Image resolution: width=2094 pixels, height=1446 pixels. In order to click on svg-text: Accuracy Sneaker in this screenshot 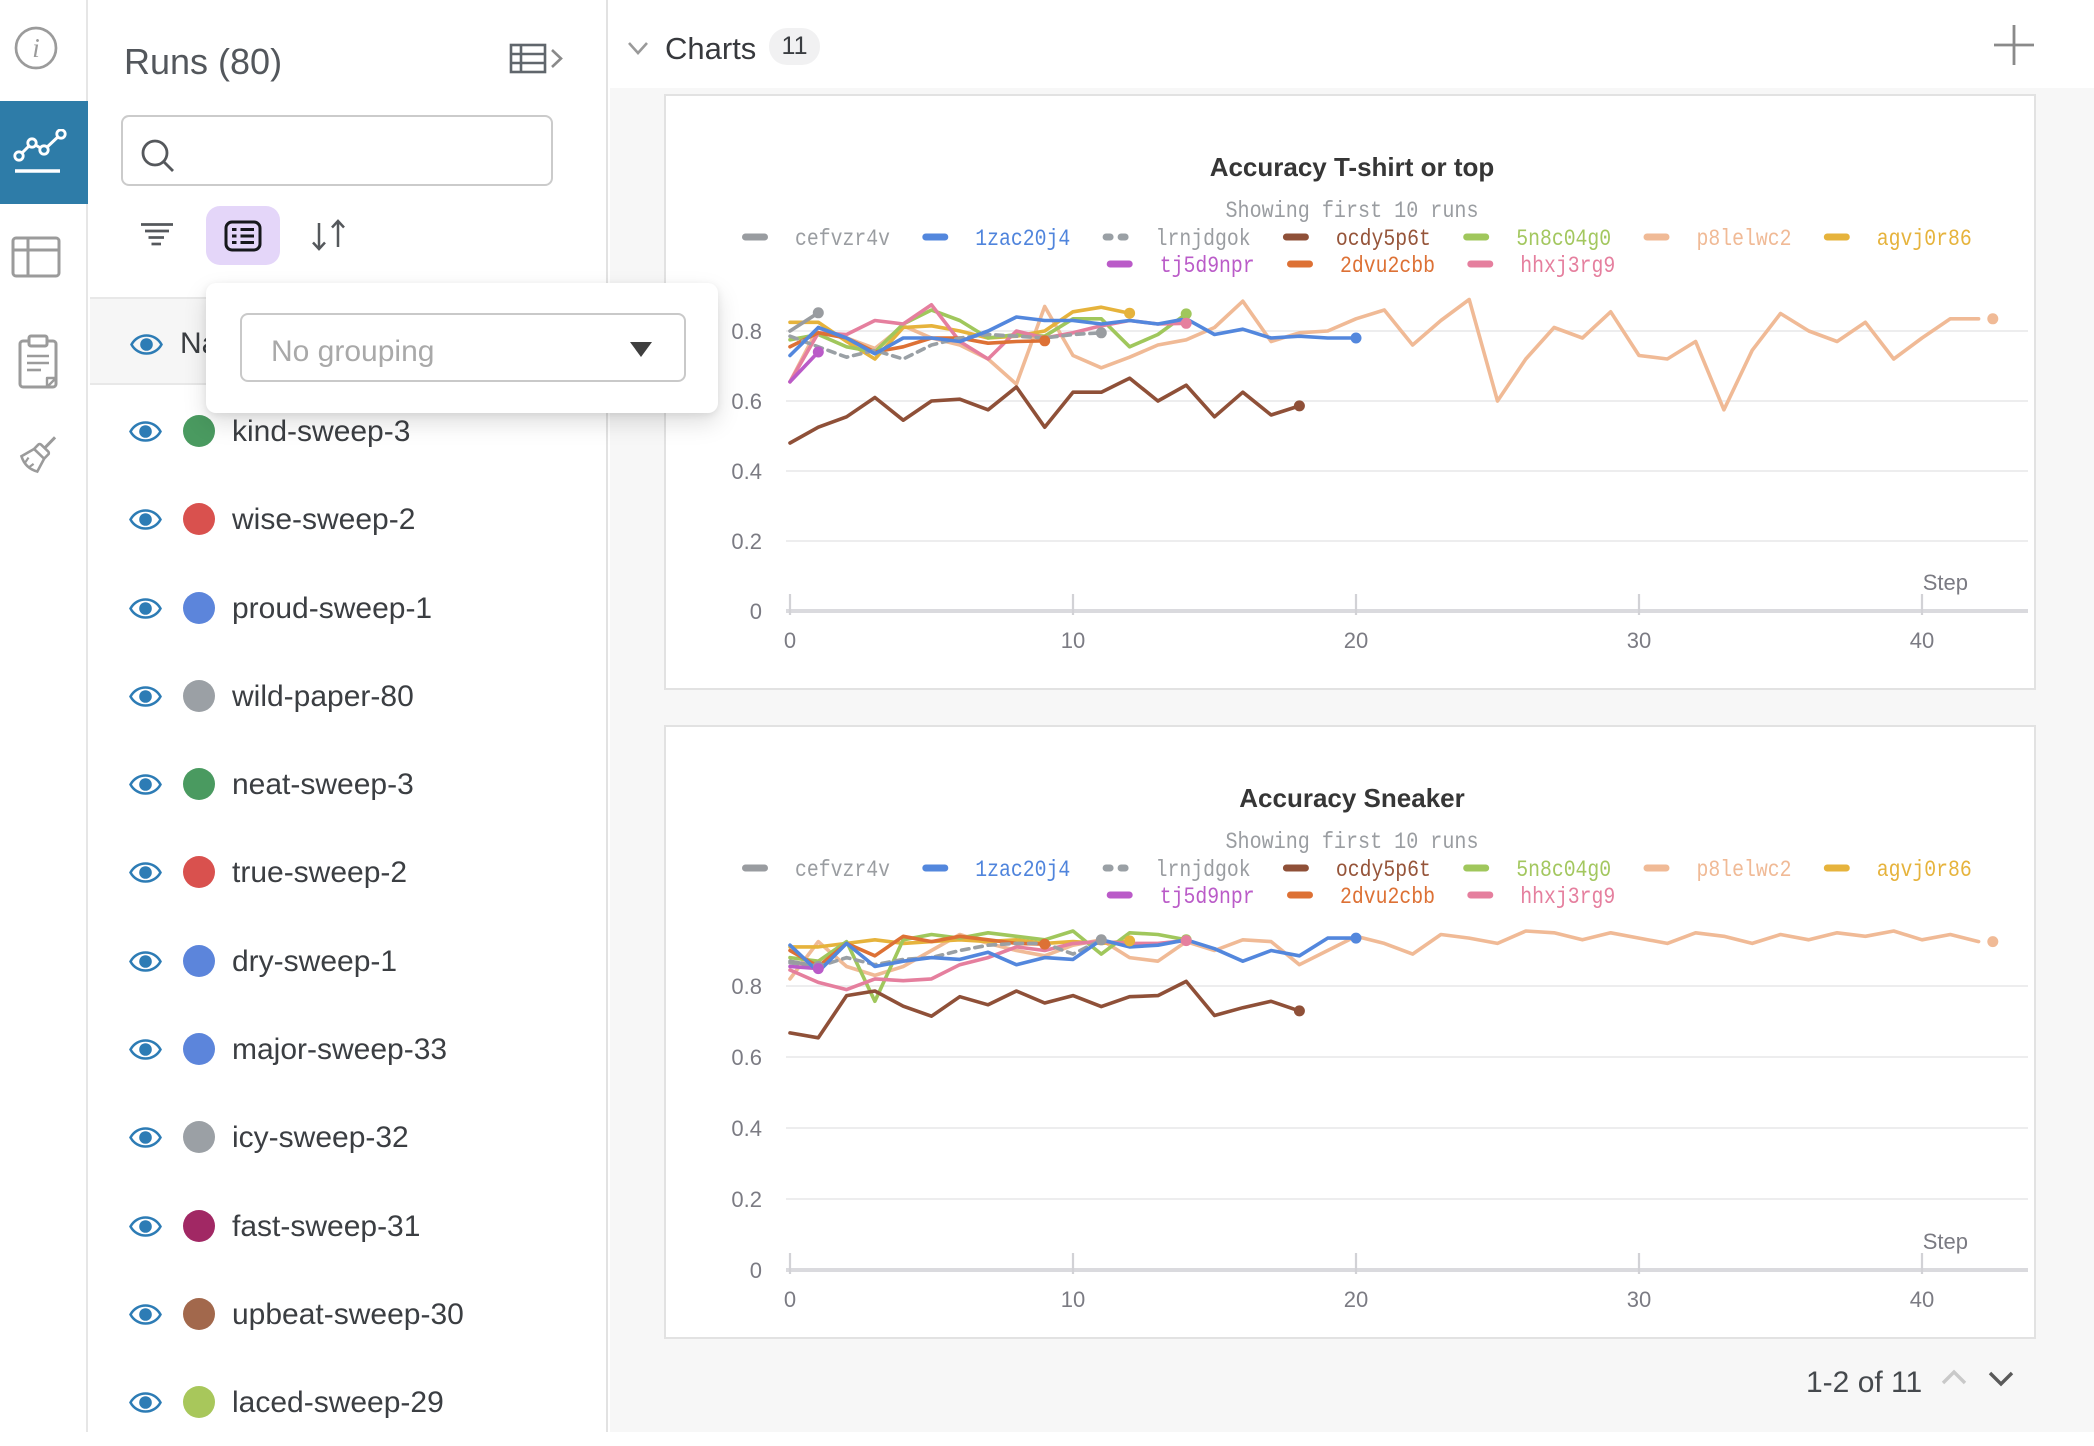, I will do `click(1351, 798)`.